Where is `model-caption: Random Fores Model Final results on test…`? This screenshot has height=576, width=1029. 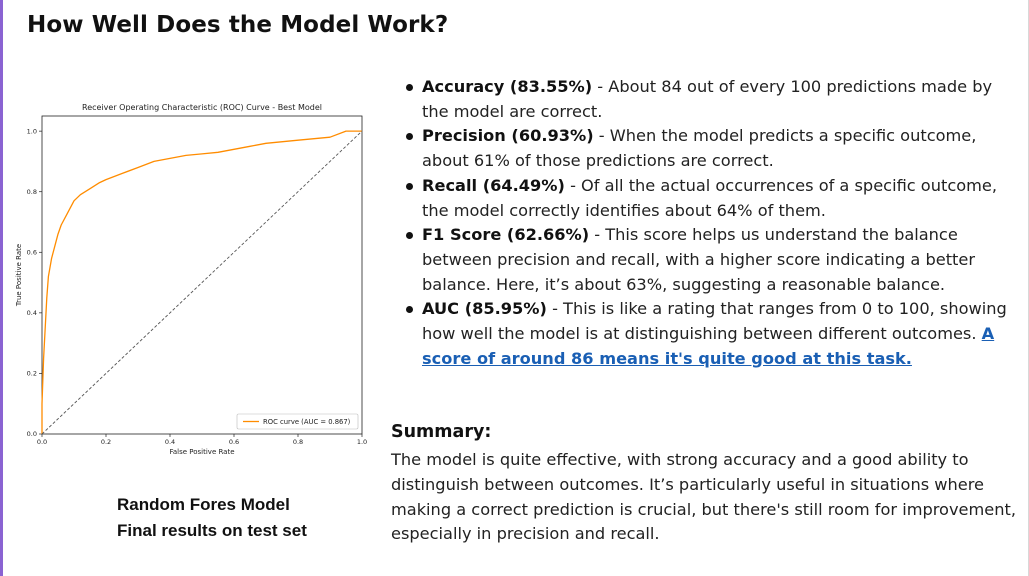
model-caption: Random Fores Model Final results on test… is located at coordinates (212, 518).